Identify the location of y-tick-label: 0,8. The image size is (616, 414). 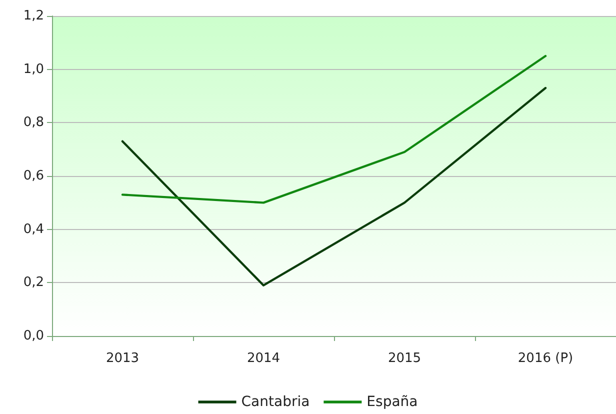
(33, 122).